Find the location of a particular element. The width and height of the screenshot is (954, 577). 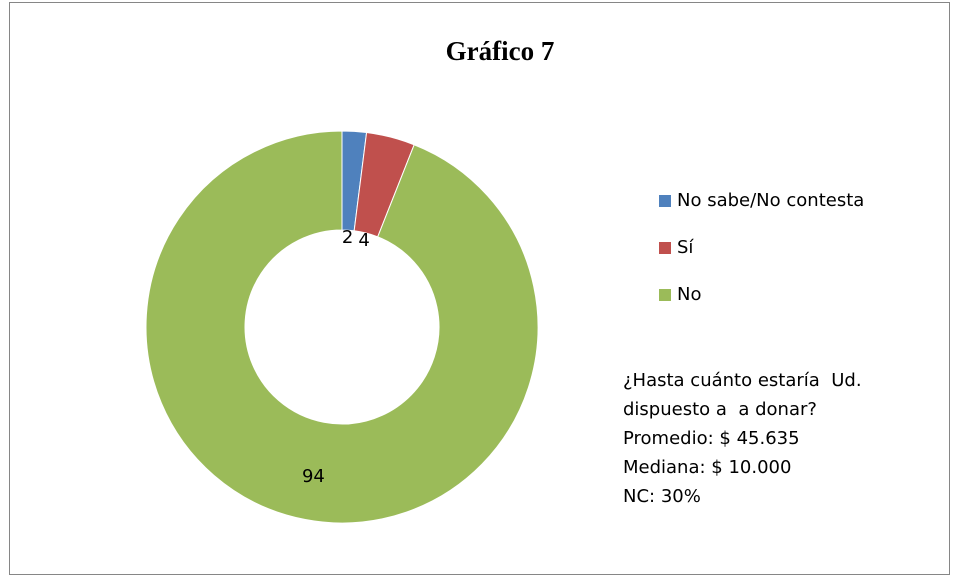

annotation-line: Mediana: $ 10.000 is located at coordinates (707, 467).